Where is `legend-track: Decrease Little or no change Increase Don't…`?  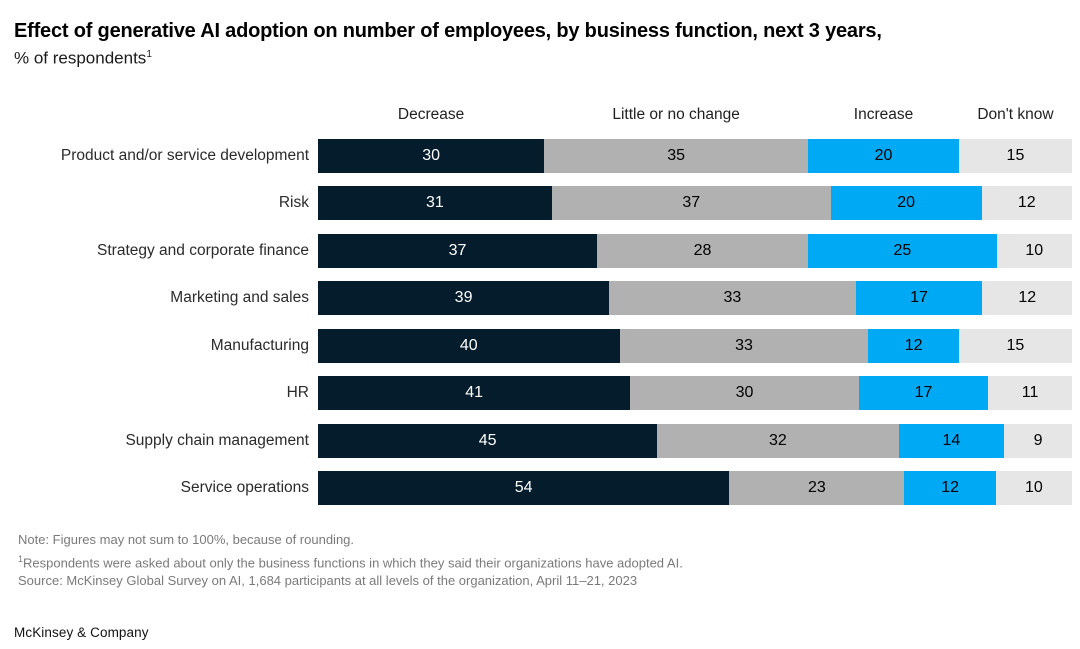 legend-track: Decrease Little or no change Increase Don't… is located at coordinates (695, 116).